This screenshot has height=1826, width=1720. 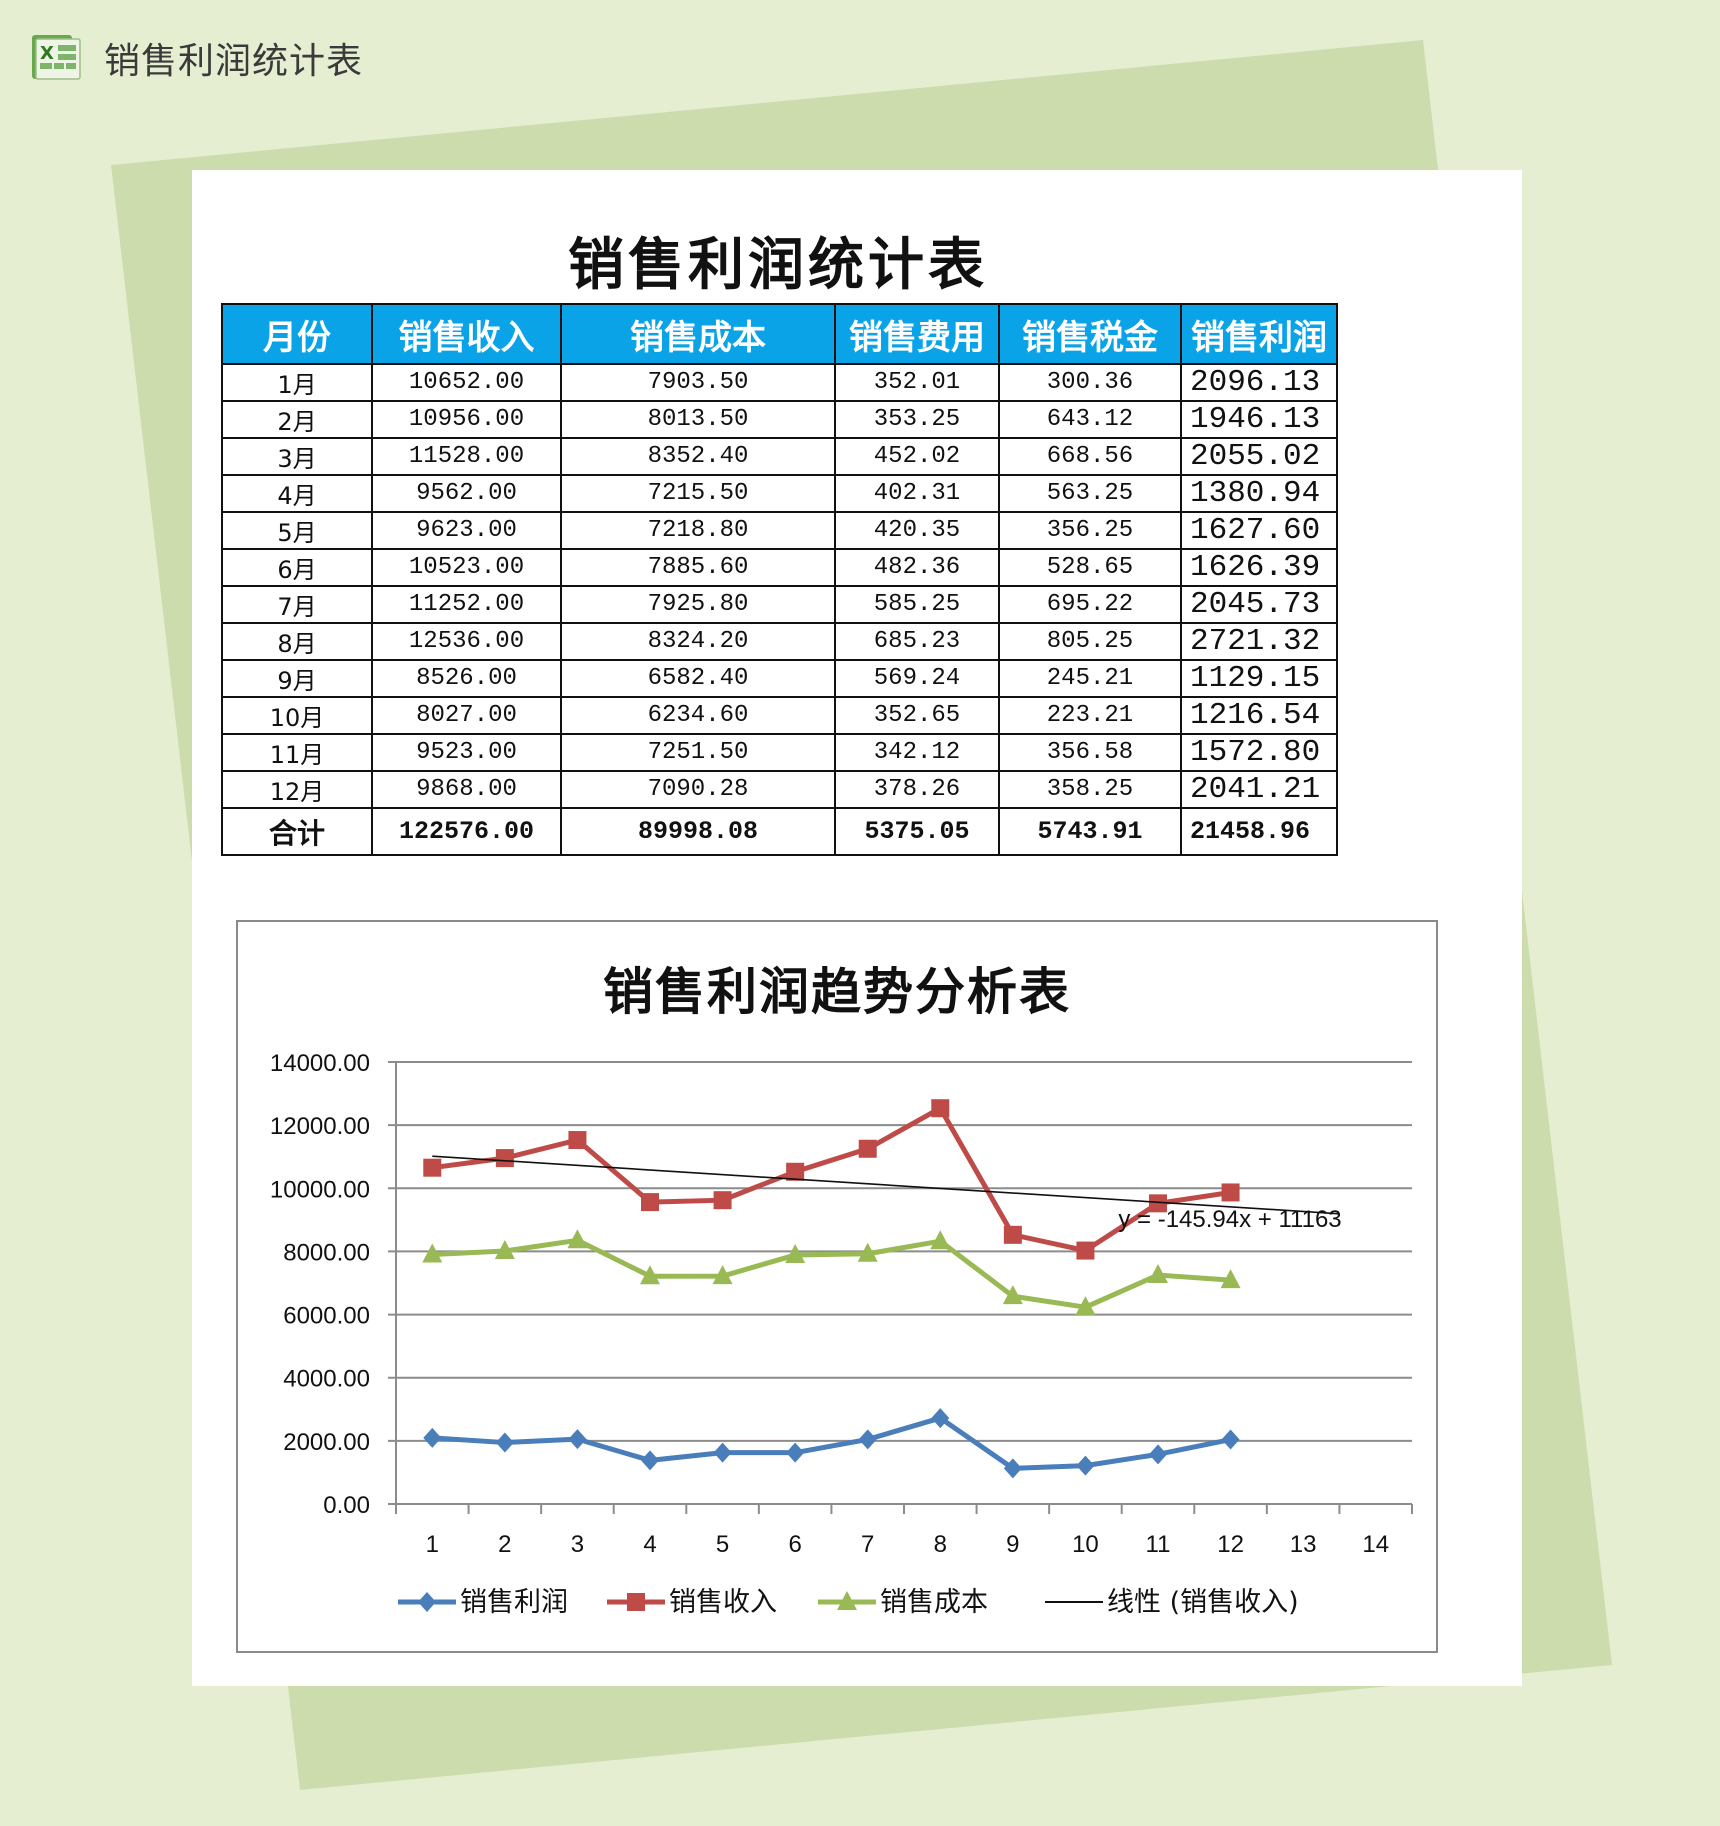 What do you see at coordinates (917, 678) in the screenshot?
I see `cell-expense: 569.24` at bounding box center [917, 678].